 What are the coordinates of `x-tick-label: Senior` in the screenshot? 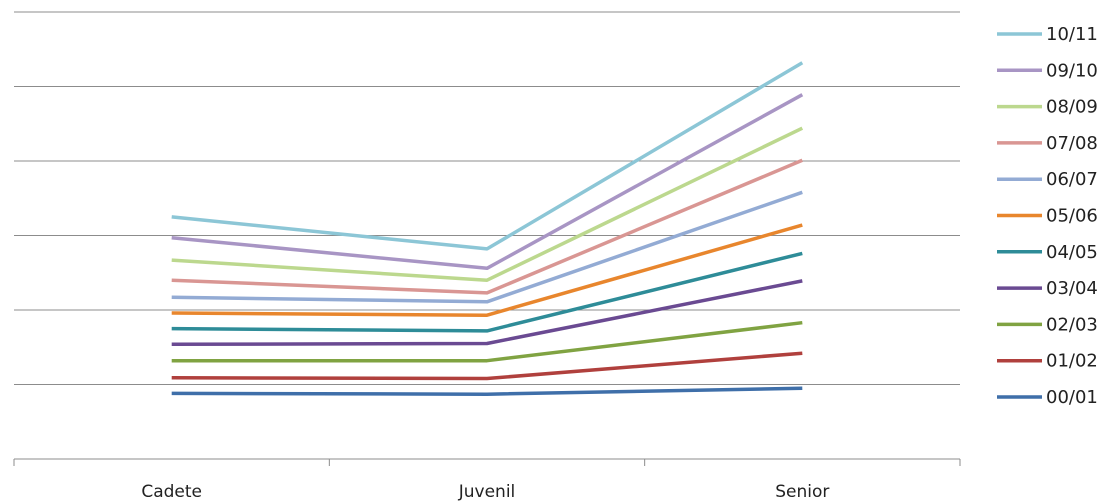 It's located at (802, 492).